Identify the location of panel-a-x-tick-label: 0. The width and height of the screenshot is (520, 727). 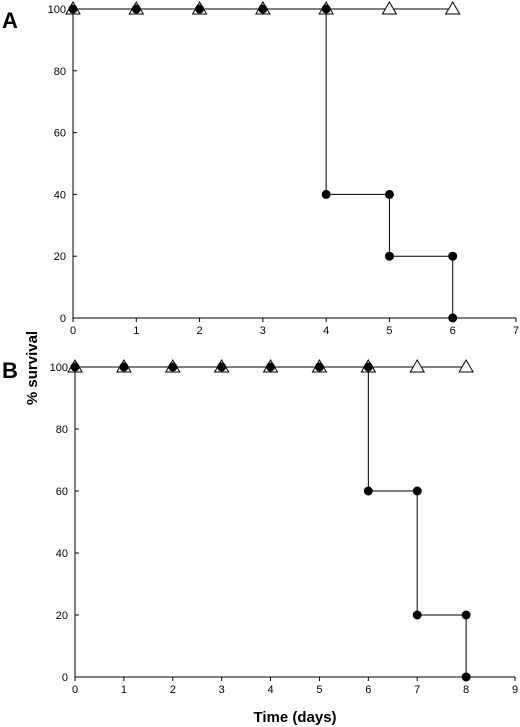
(73, 331).